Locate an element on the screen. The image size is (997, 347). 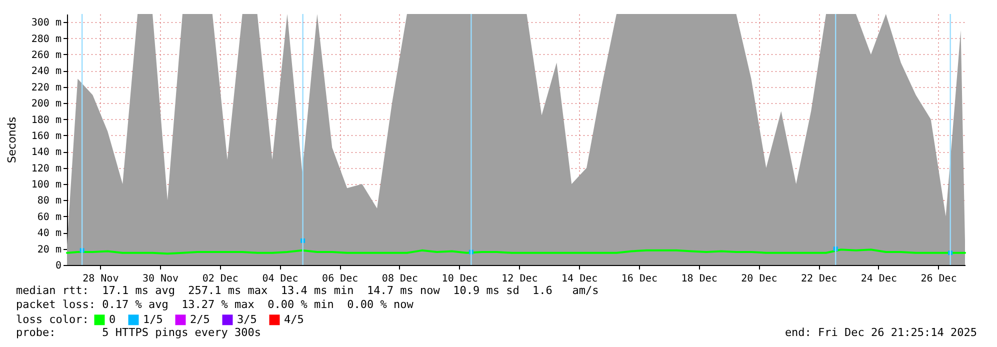
x-tick-label: 02 Dec is located at coordinates (220, 279).